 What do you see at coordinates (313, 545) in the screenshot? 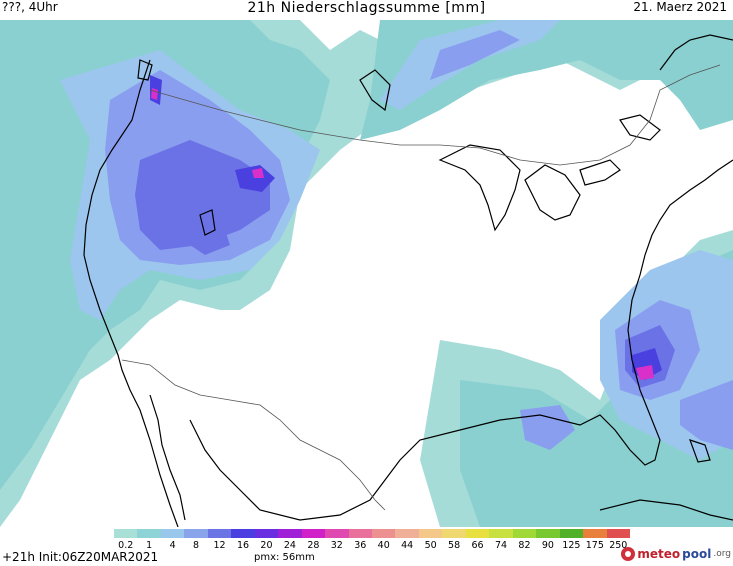
I see `legend-level-label: 28` at bounding box center [313, 545].